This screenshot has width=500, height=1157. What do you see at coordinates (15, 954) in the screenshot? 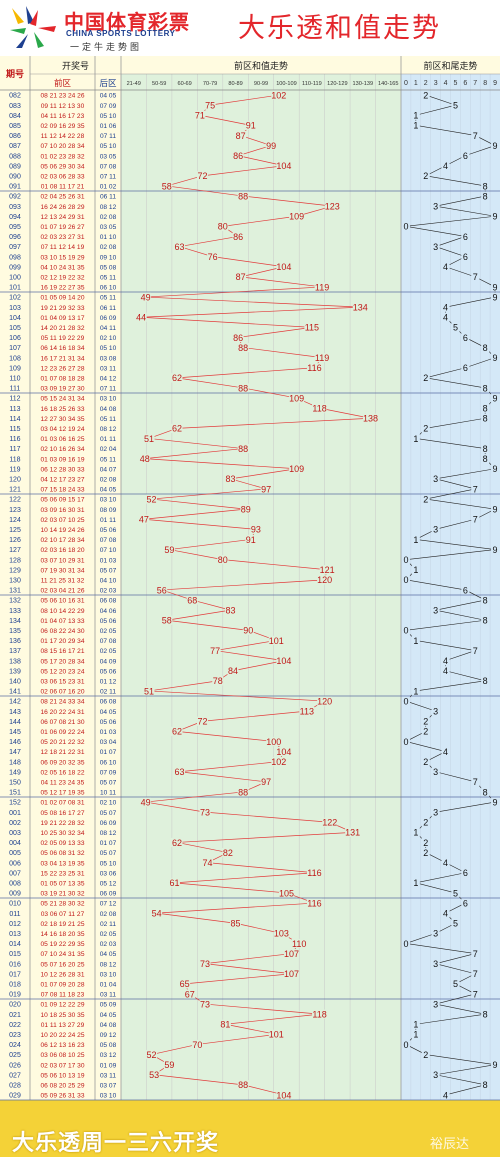
I see `period-cell: 015` at bounding box center [15, 954].